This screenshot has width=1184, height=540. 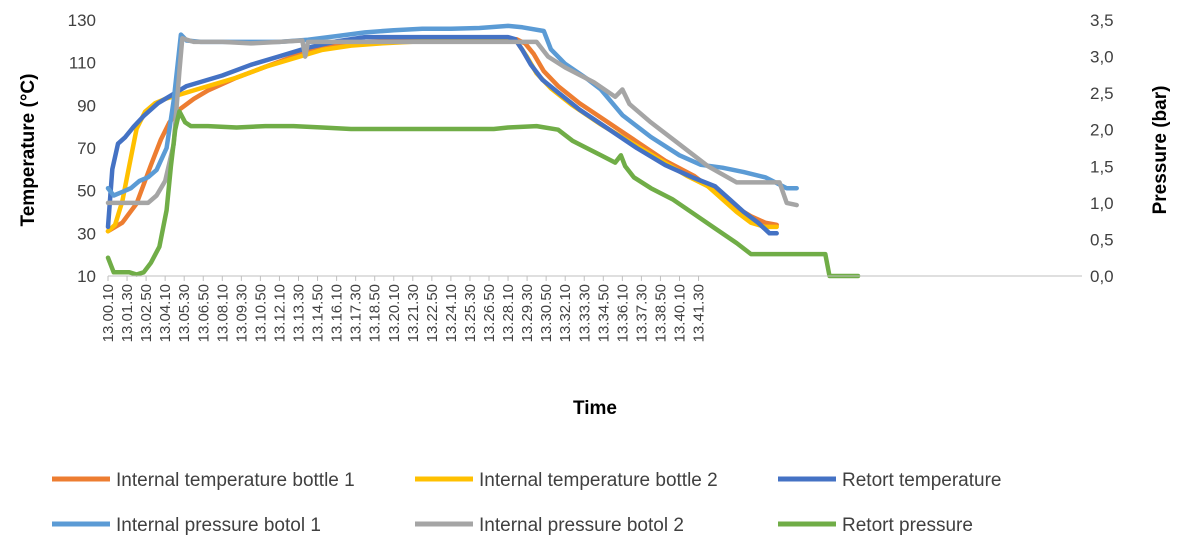 What do you see at coordinates (86, 233) in the screenshot?
I see `y-tick-label: 30` at bounding box center [86, 233].